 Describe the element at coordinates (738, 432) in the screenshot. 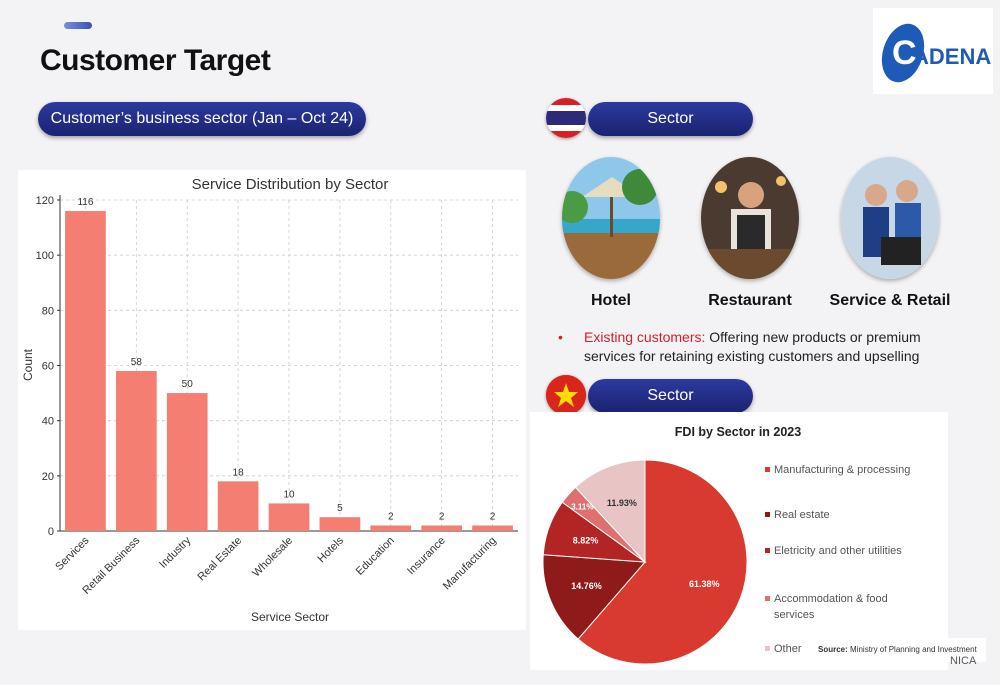

I see `pie-chart-title: FDI by Sector in 2023` at that location.